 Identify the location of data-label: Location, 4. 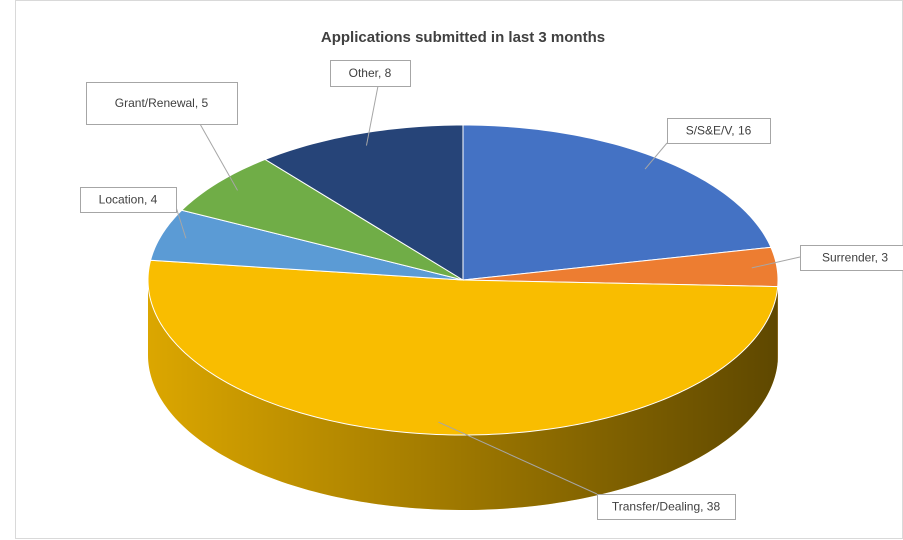
(128, 200).